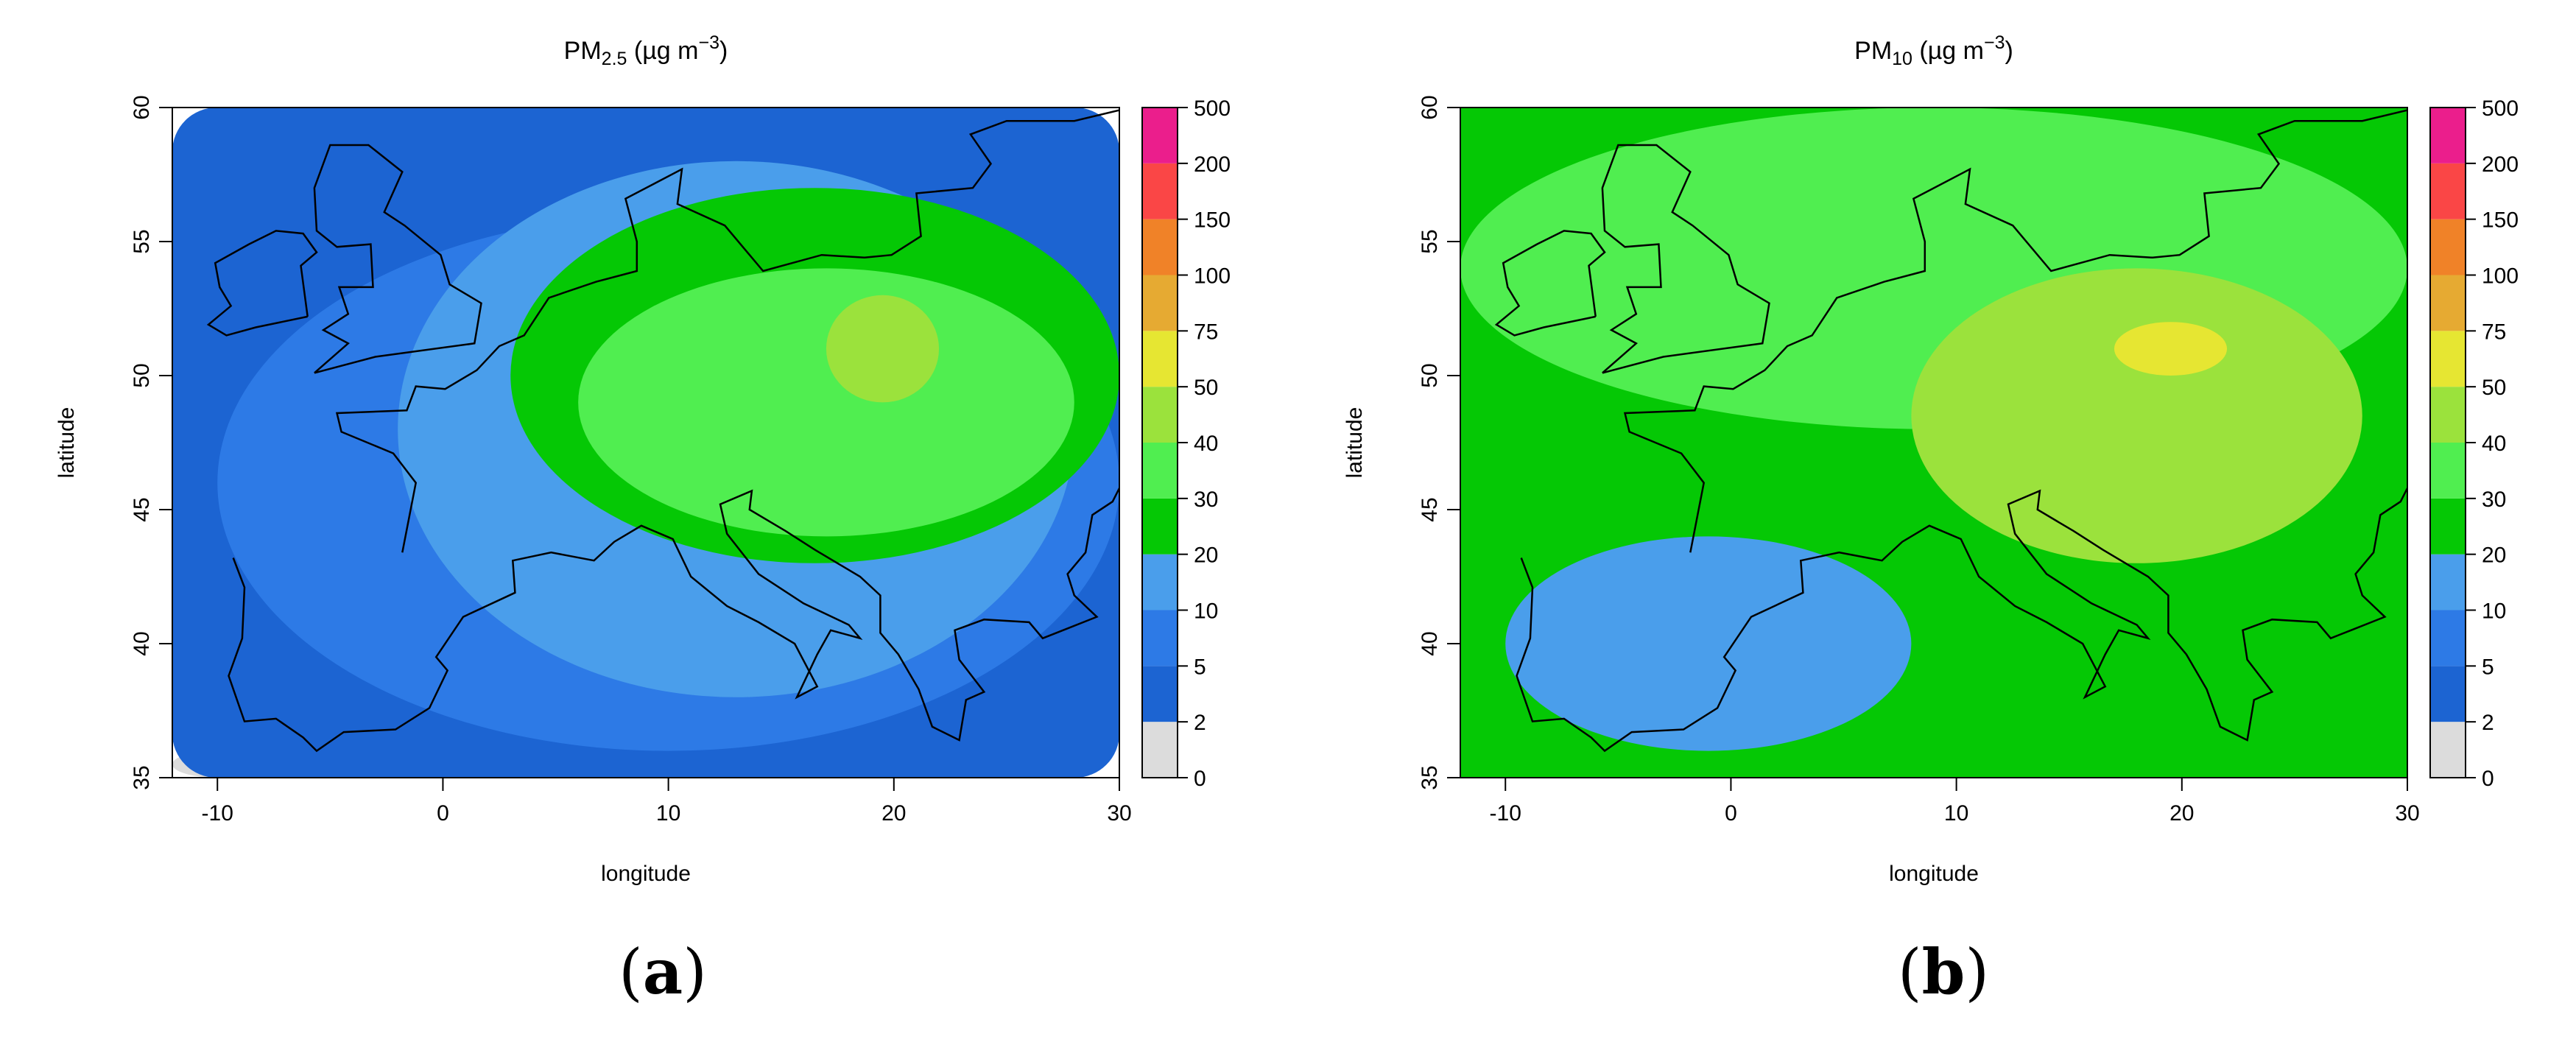 The image size is (2576, 1045). Describe the element at coordinates (1212, 276) in the screenshot. I see `legend-tick-label: 100` at that location.